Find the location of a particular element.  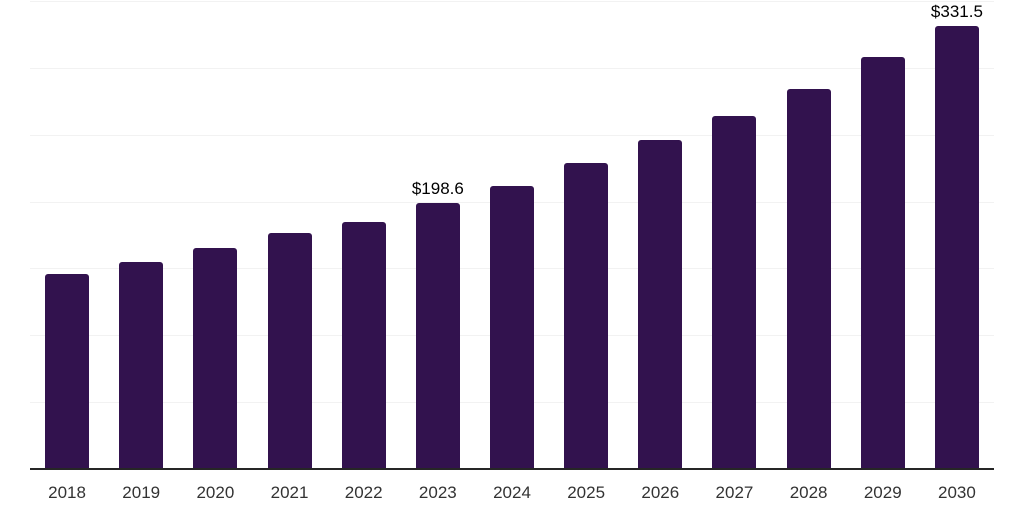

x-tick-label-2021: 2021 is located at coordinates (289, 492).